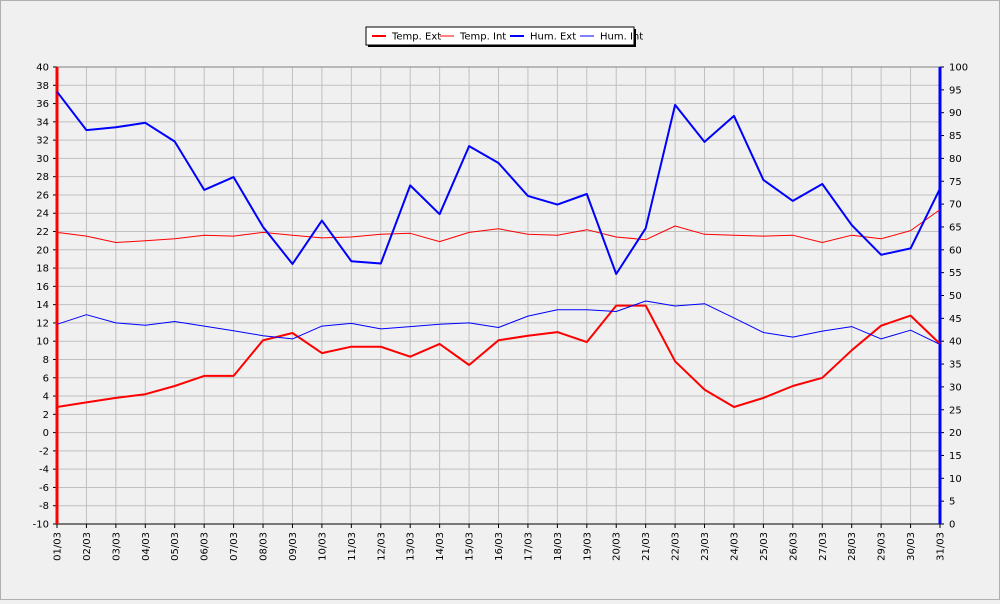 This screenshot has height=604, width=1000. What do you see at coordinates (234, 546) in the screenshot?
I see `x-tick-label: 07/03` at bounding box center [234, 546].